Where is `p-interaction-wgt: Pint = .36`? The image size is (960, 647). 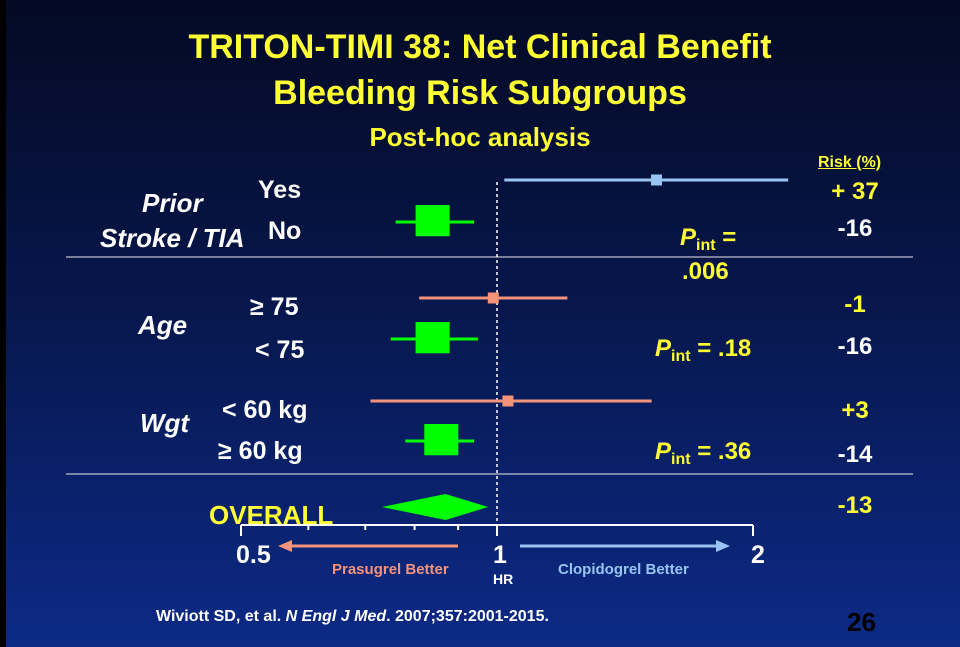
p-interaction-wgt: Pint = .36 is located at coordinates (703, 453).